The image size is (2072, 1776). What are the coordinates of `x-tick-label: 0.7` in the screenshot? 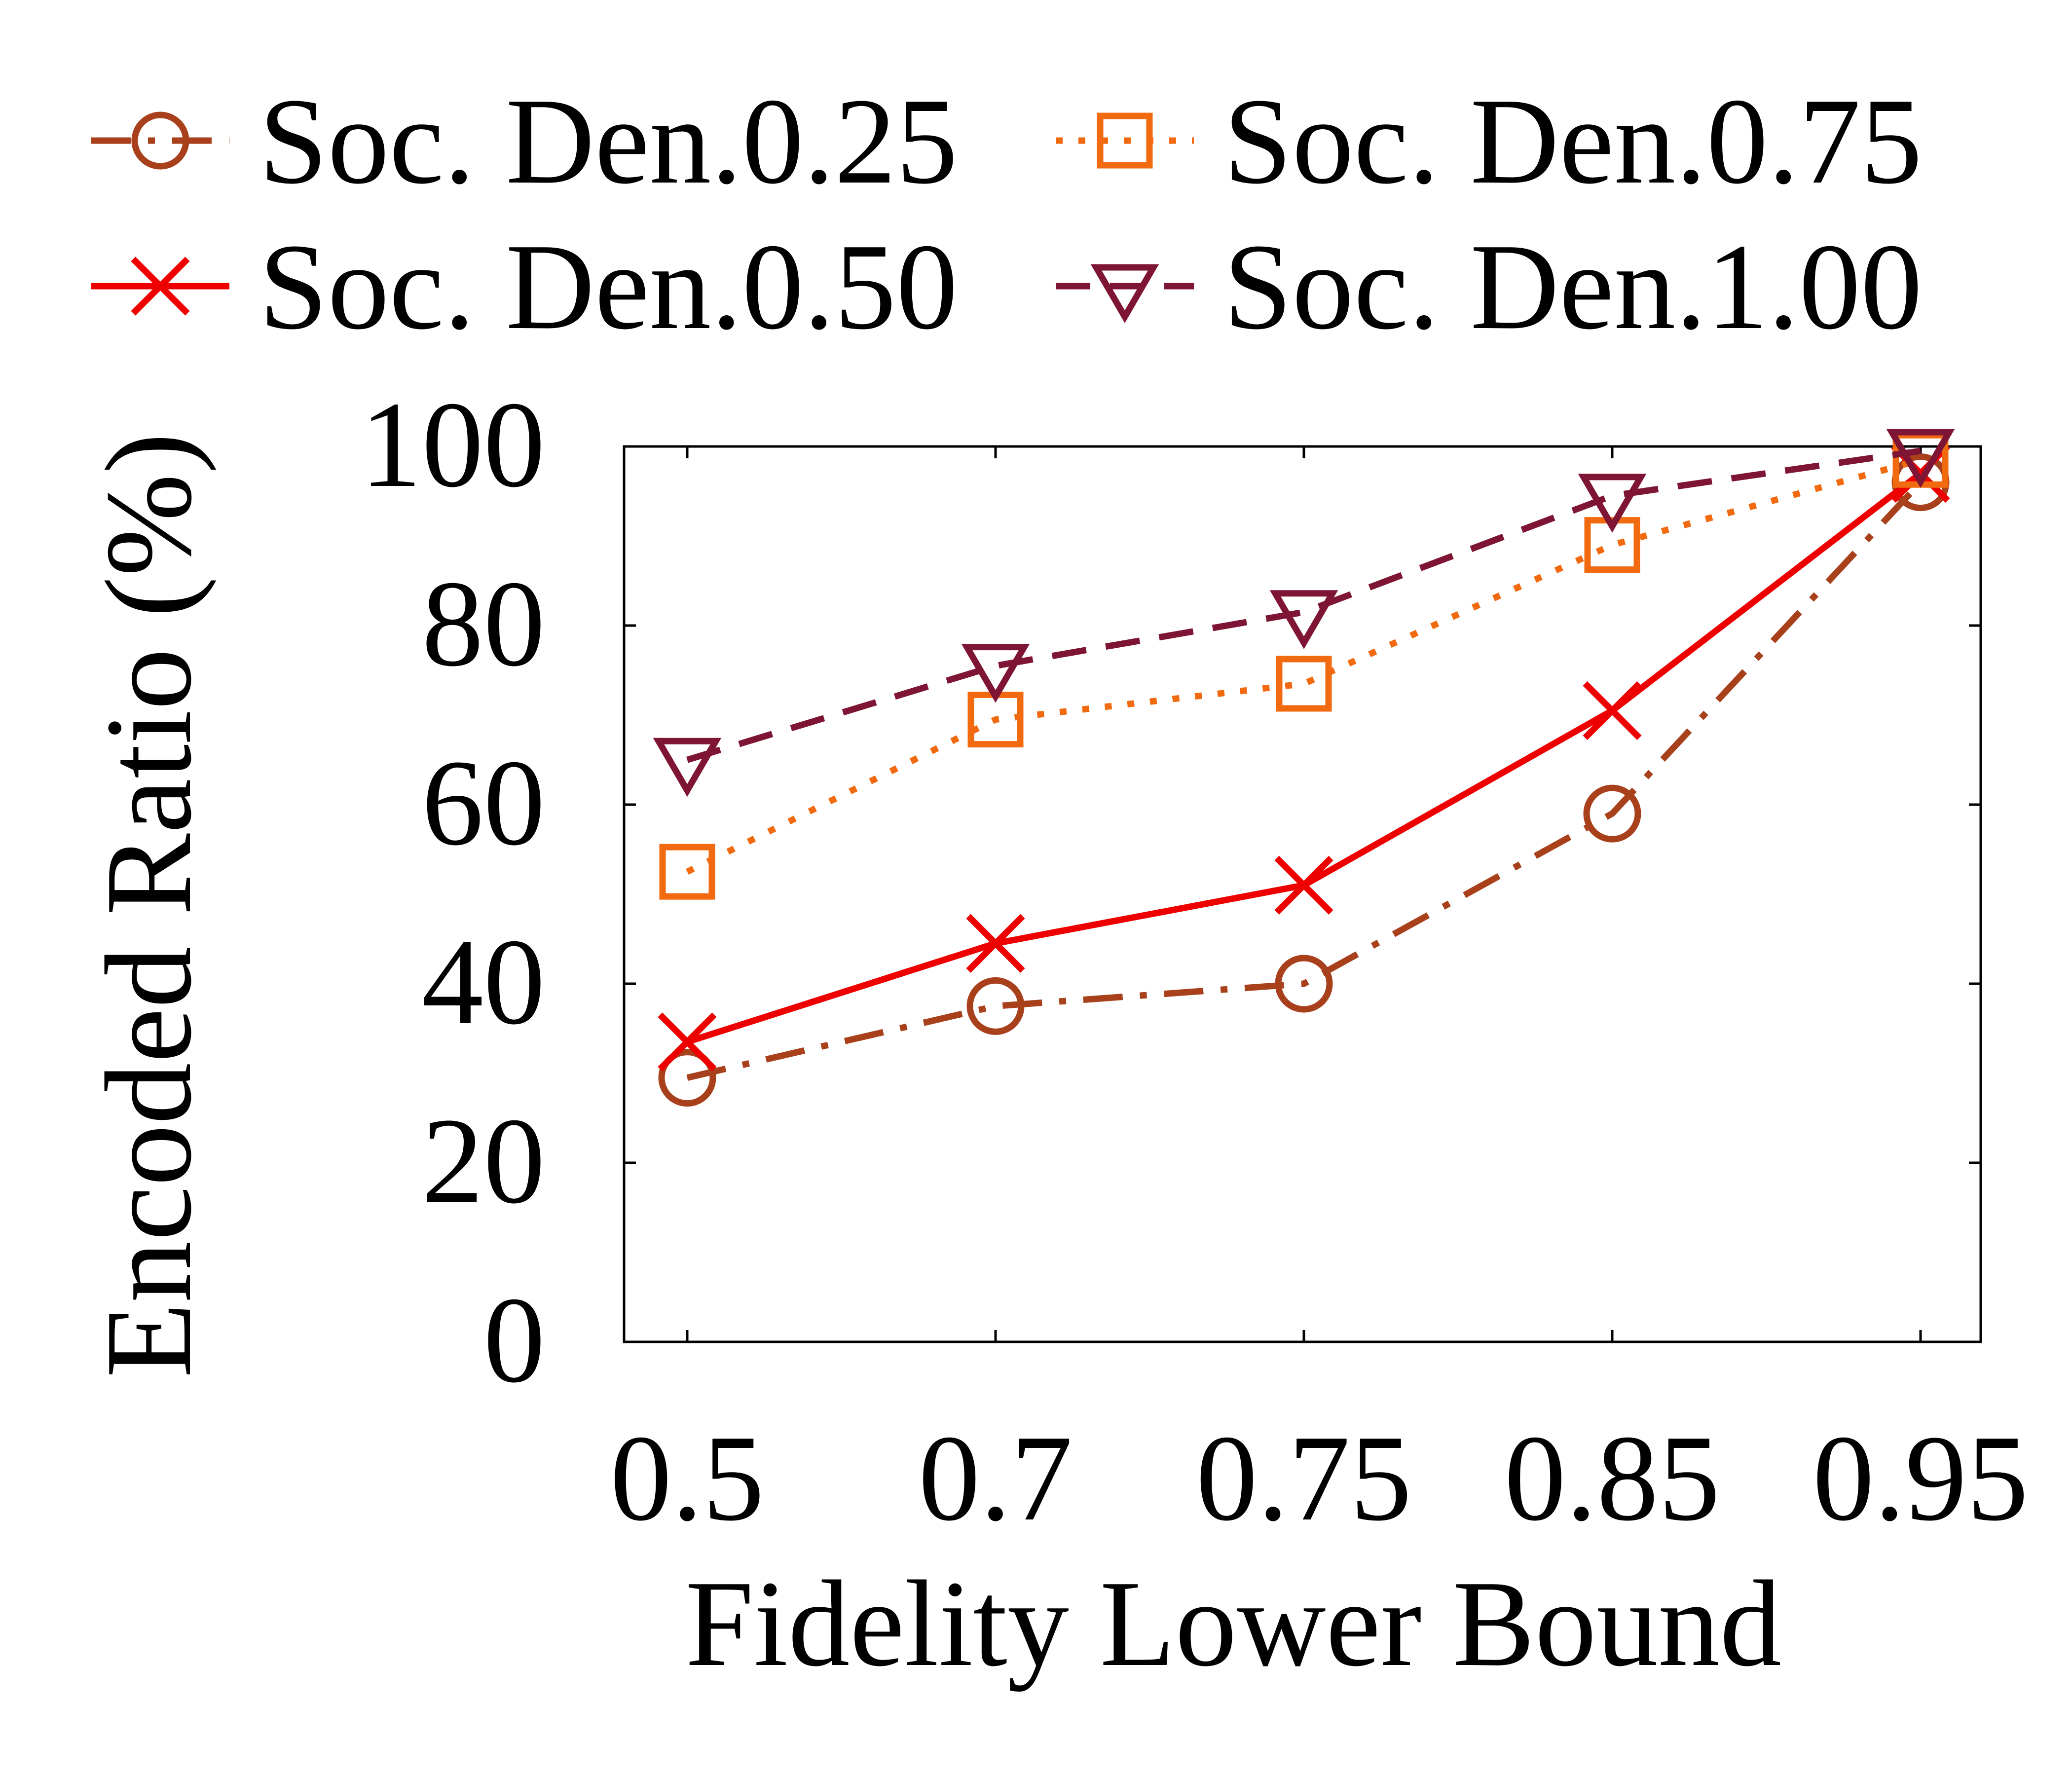 It's located at (996, 1478).